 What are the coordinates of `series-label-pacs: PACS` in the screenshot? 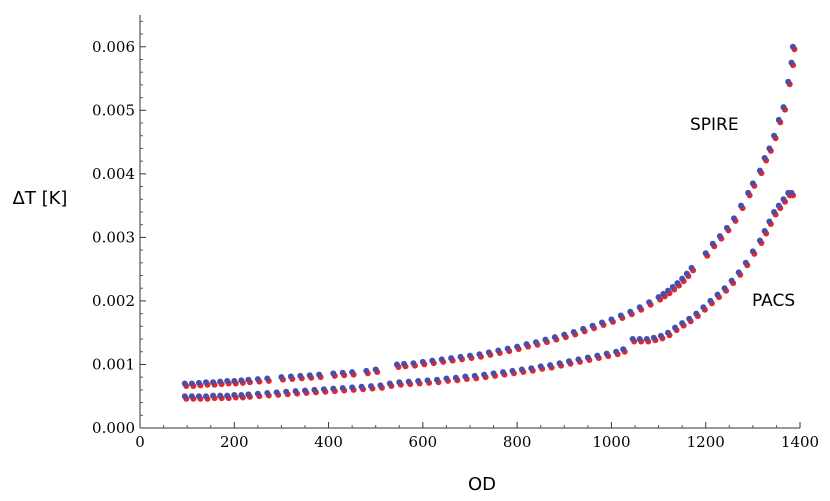 It's located at (773, 301).